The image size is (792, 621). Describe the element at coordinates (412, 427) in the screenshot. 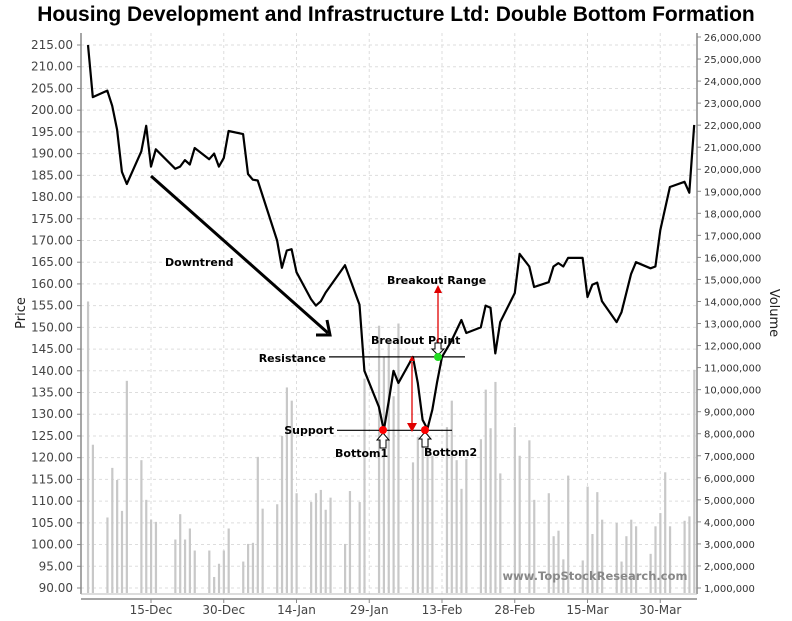

I see `pattern-height-arrowhead-icon` at that location.